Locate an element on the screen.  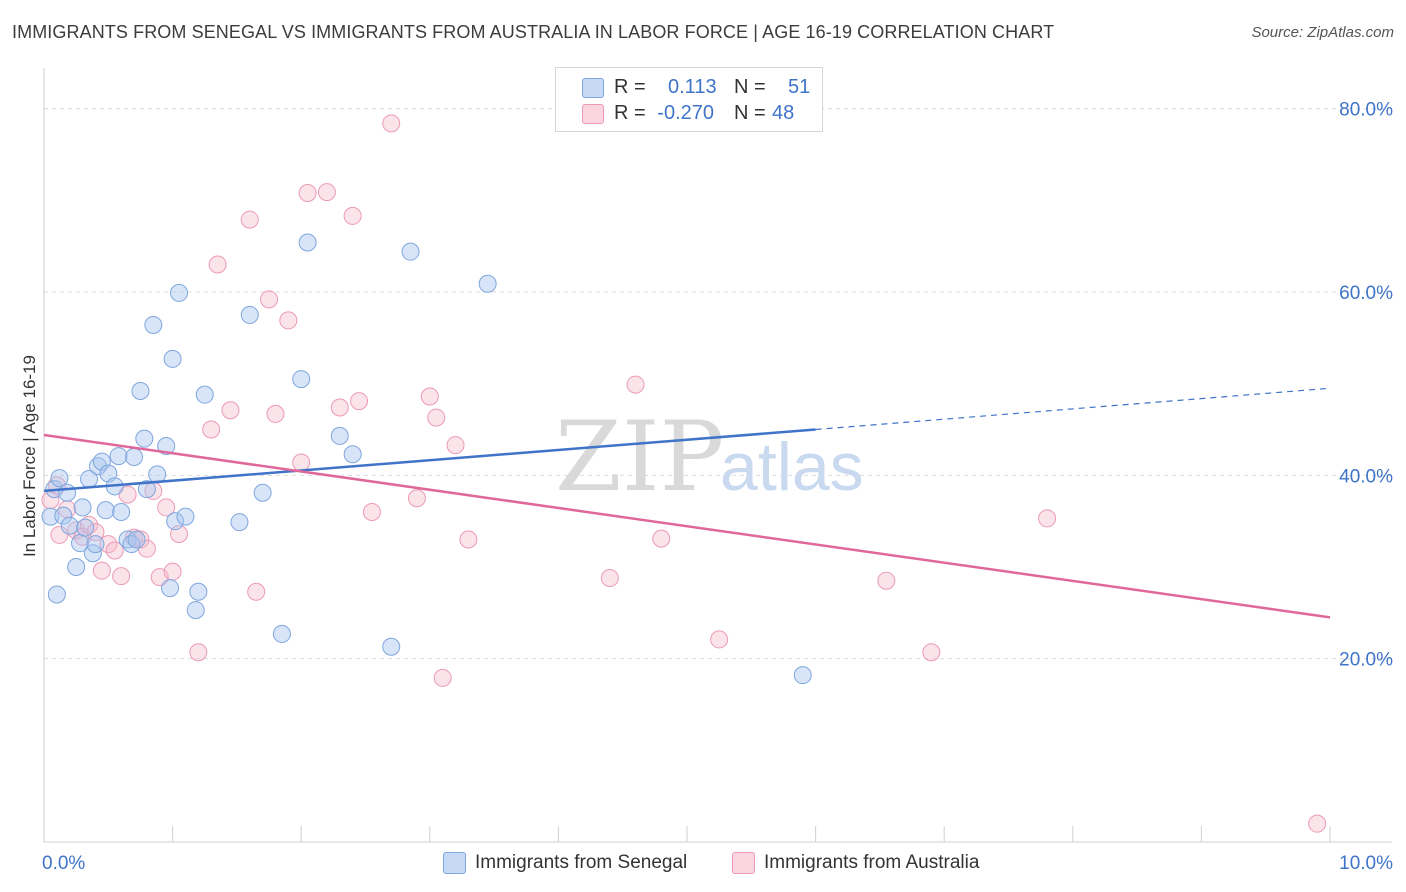
bottom-legend-senegal-swatch is located at coordinates (454, 863).